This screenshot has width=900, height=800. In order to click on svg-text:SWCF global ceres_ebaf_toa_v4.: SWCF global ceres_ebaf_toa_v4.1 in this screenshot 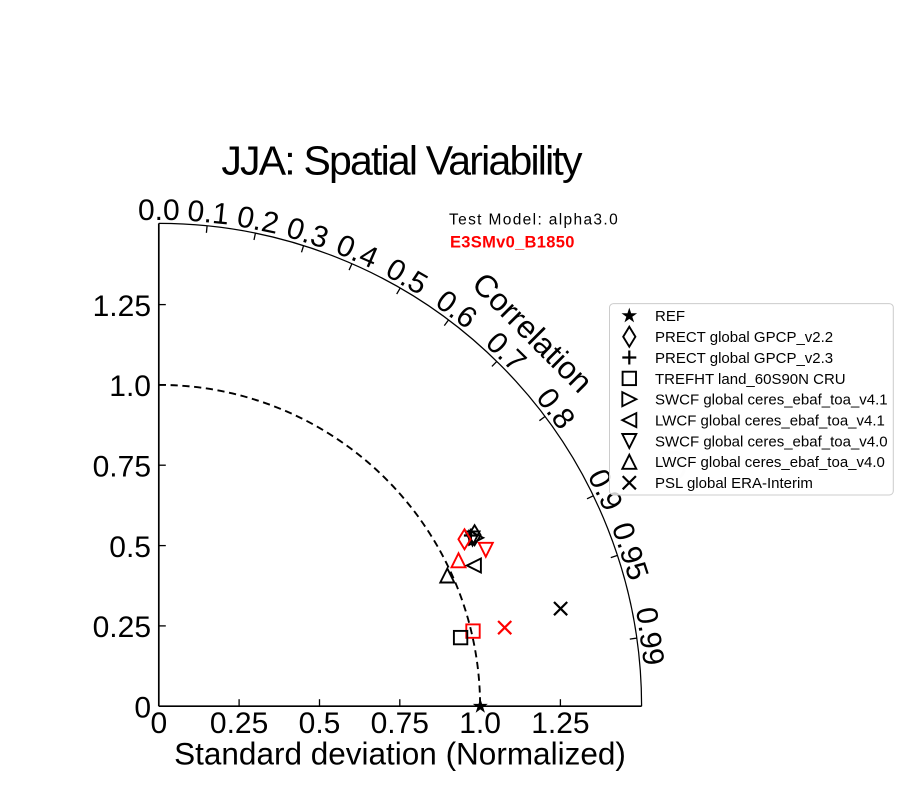, I will do `click(771, 400)`.